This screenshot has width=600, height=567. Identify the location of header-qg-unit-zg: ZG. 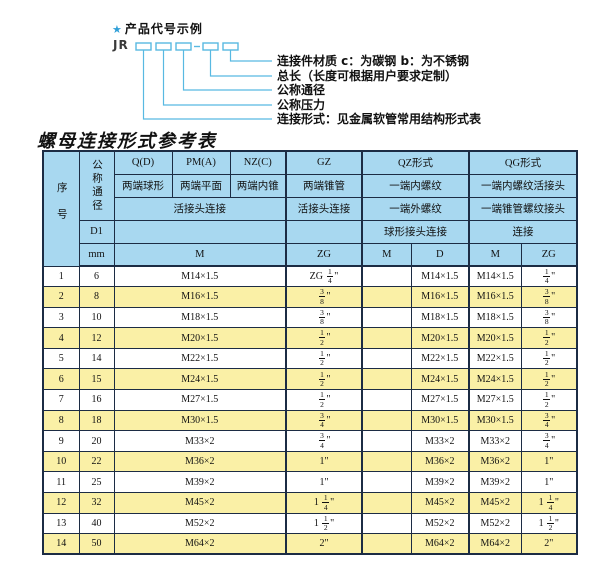
(549, 254).